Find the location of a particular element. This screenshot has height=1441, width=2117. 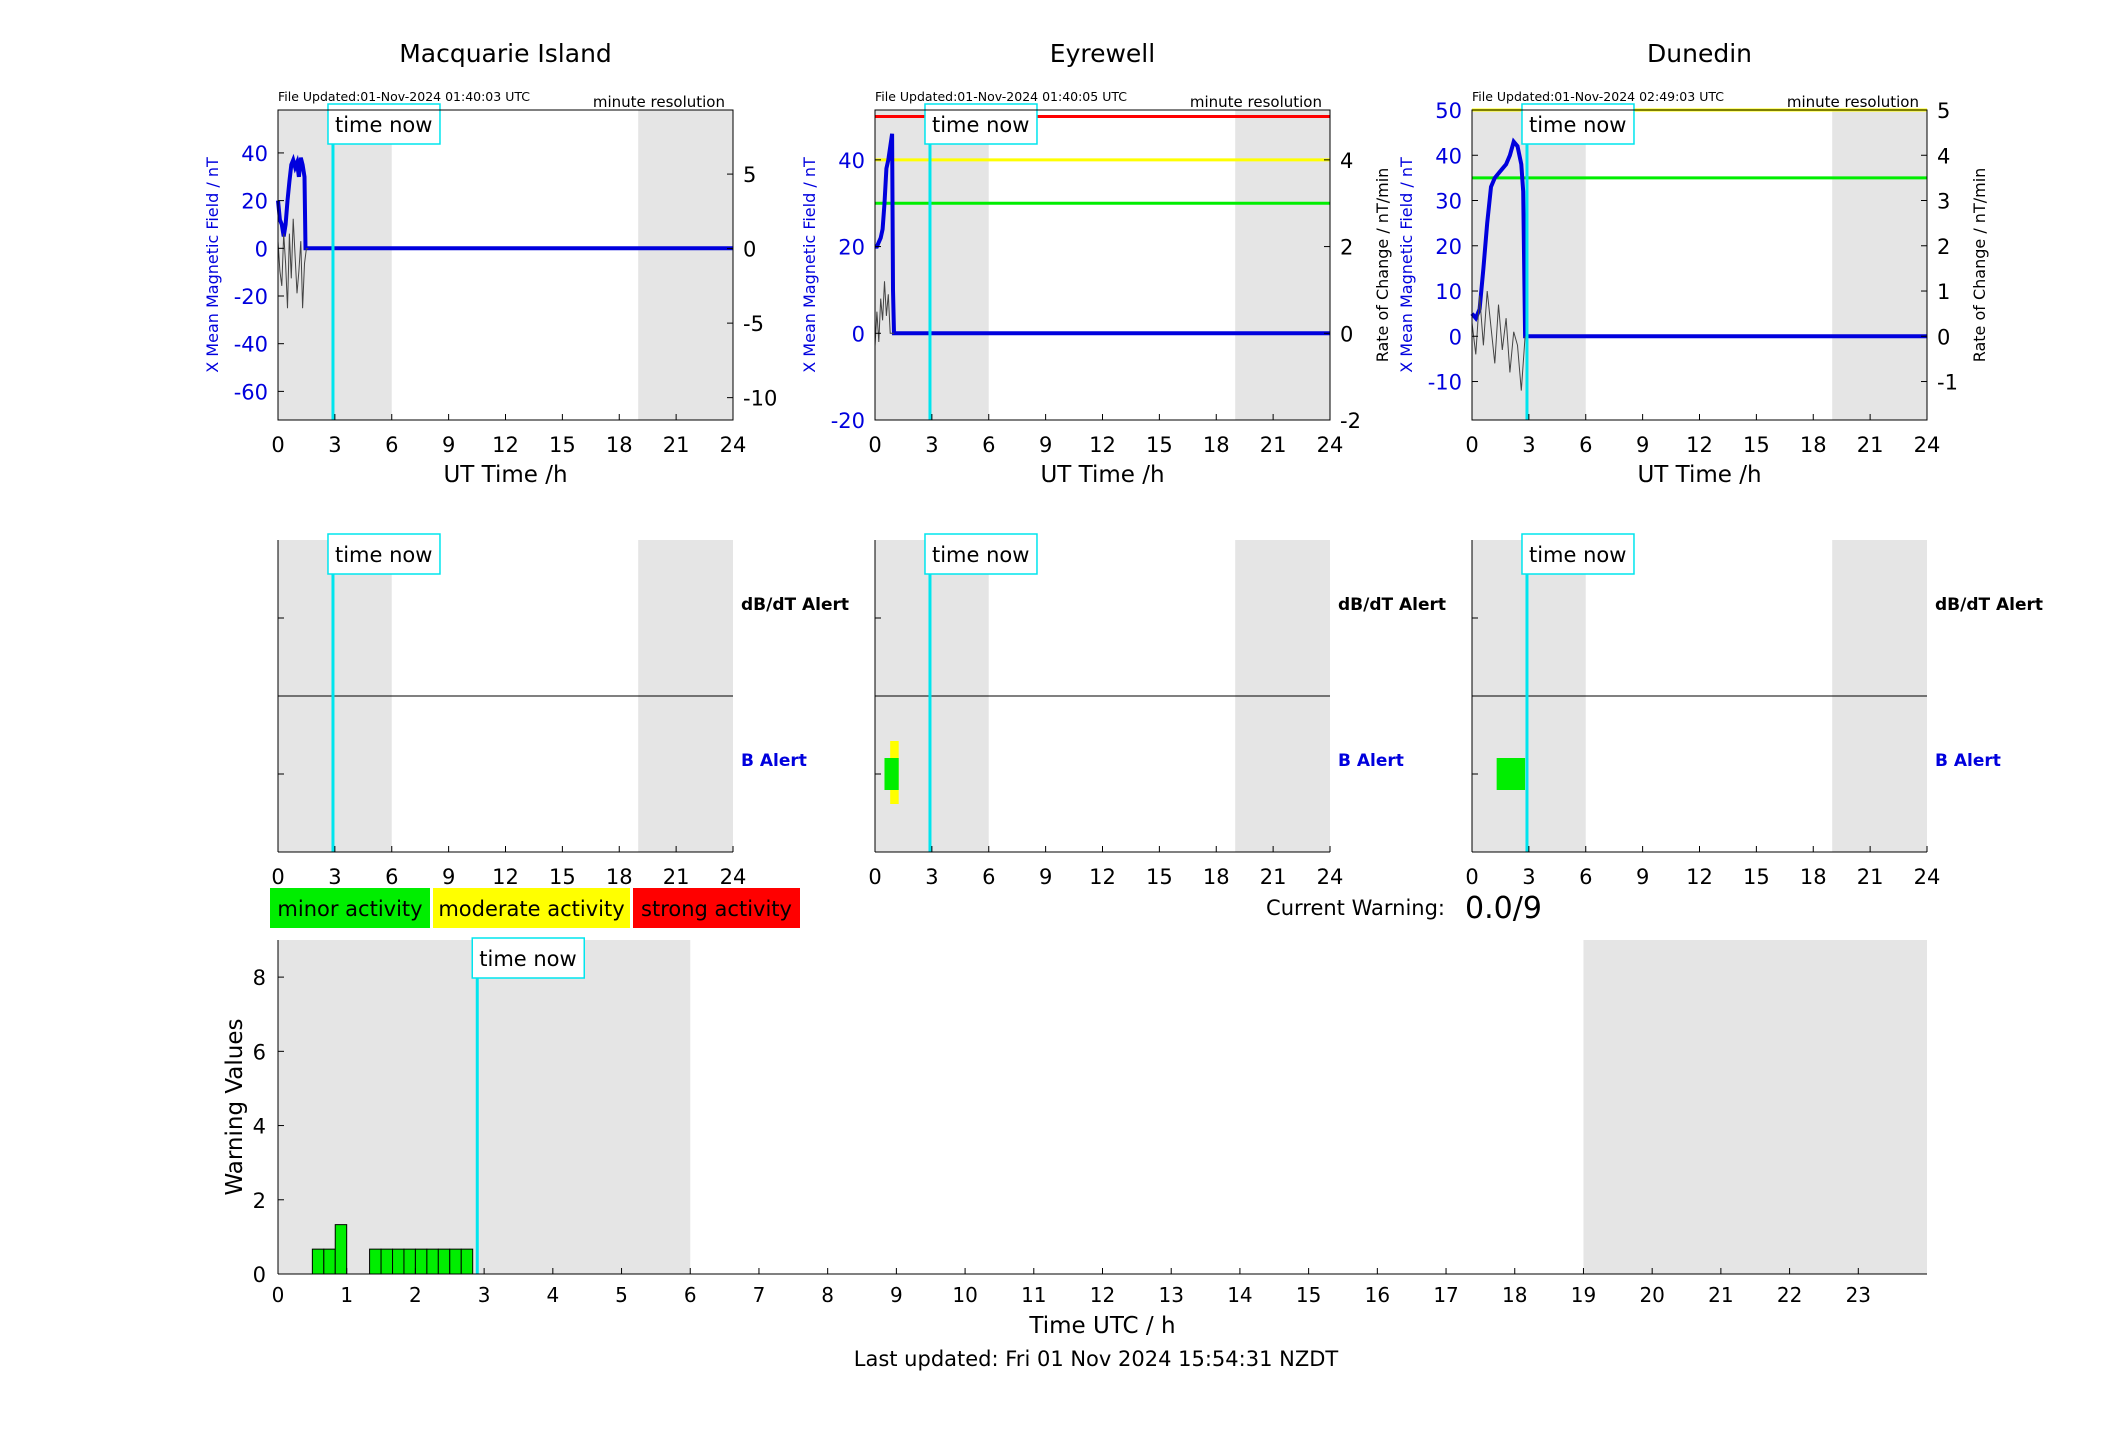

legend-label: minor activity is located at coordinates (349, 909).